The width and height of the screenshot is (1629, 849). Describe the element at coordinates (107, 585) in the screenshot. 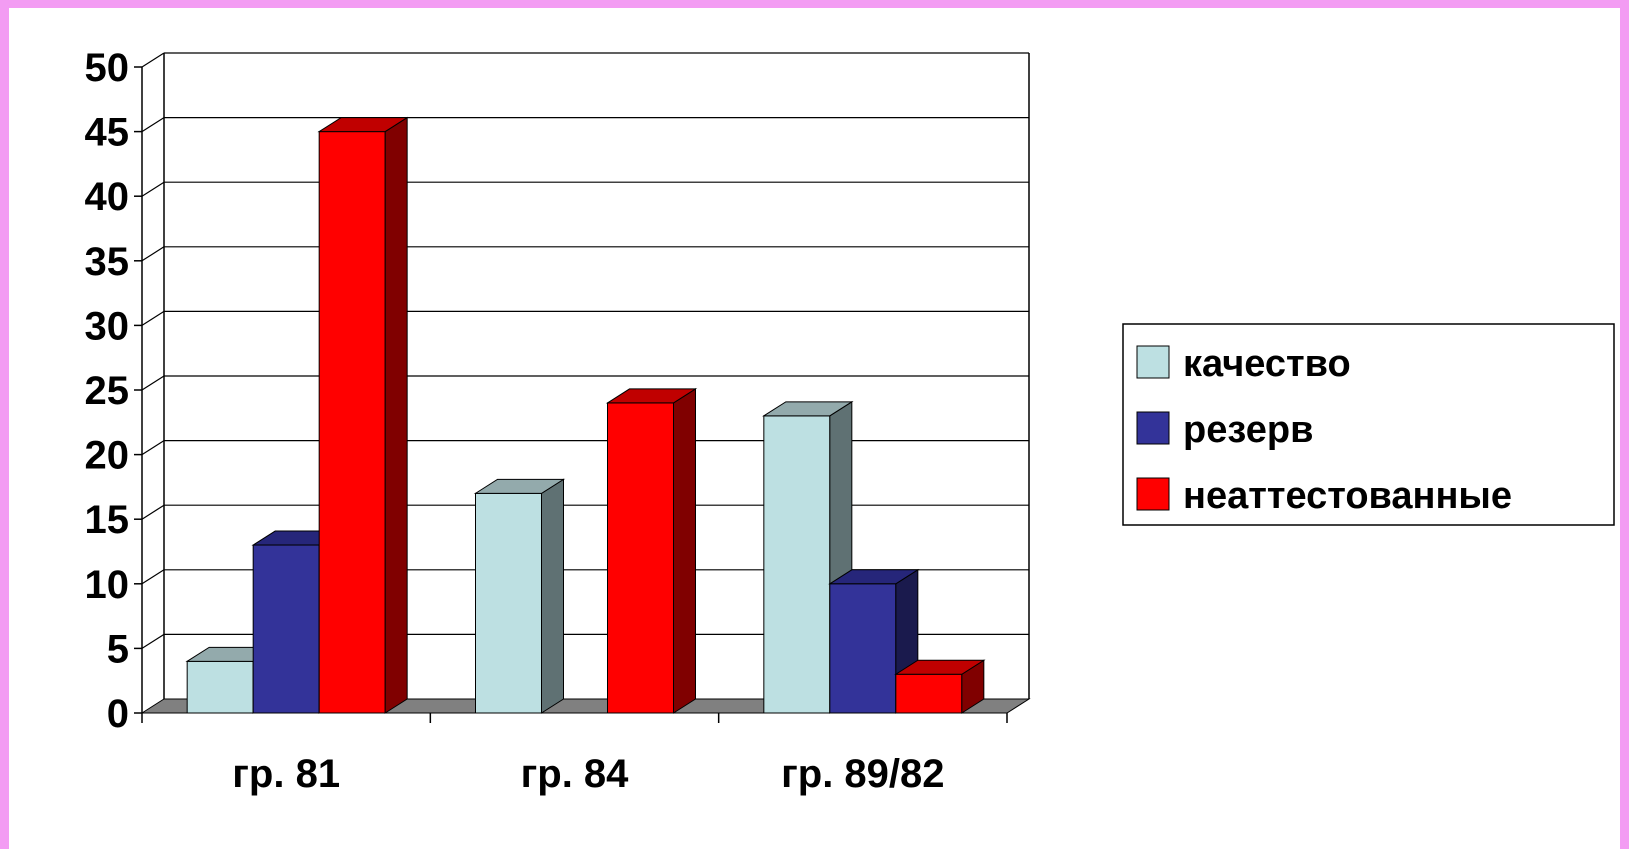

I see `y-tick-label: 10` at that location.